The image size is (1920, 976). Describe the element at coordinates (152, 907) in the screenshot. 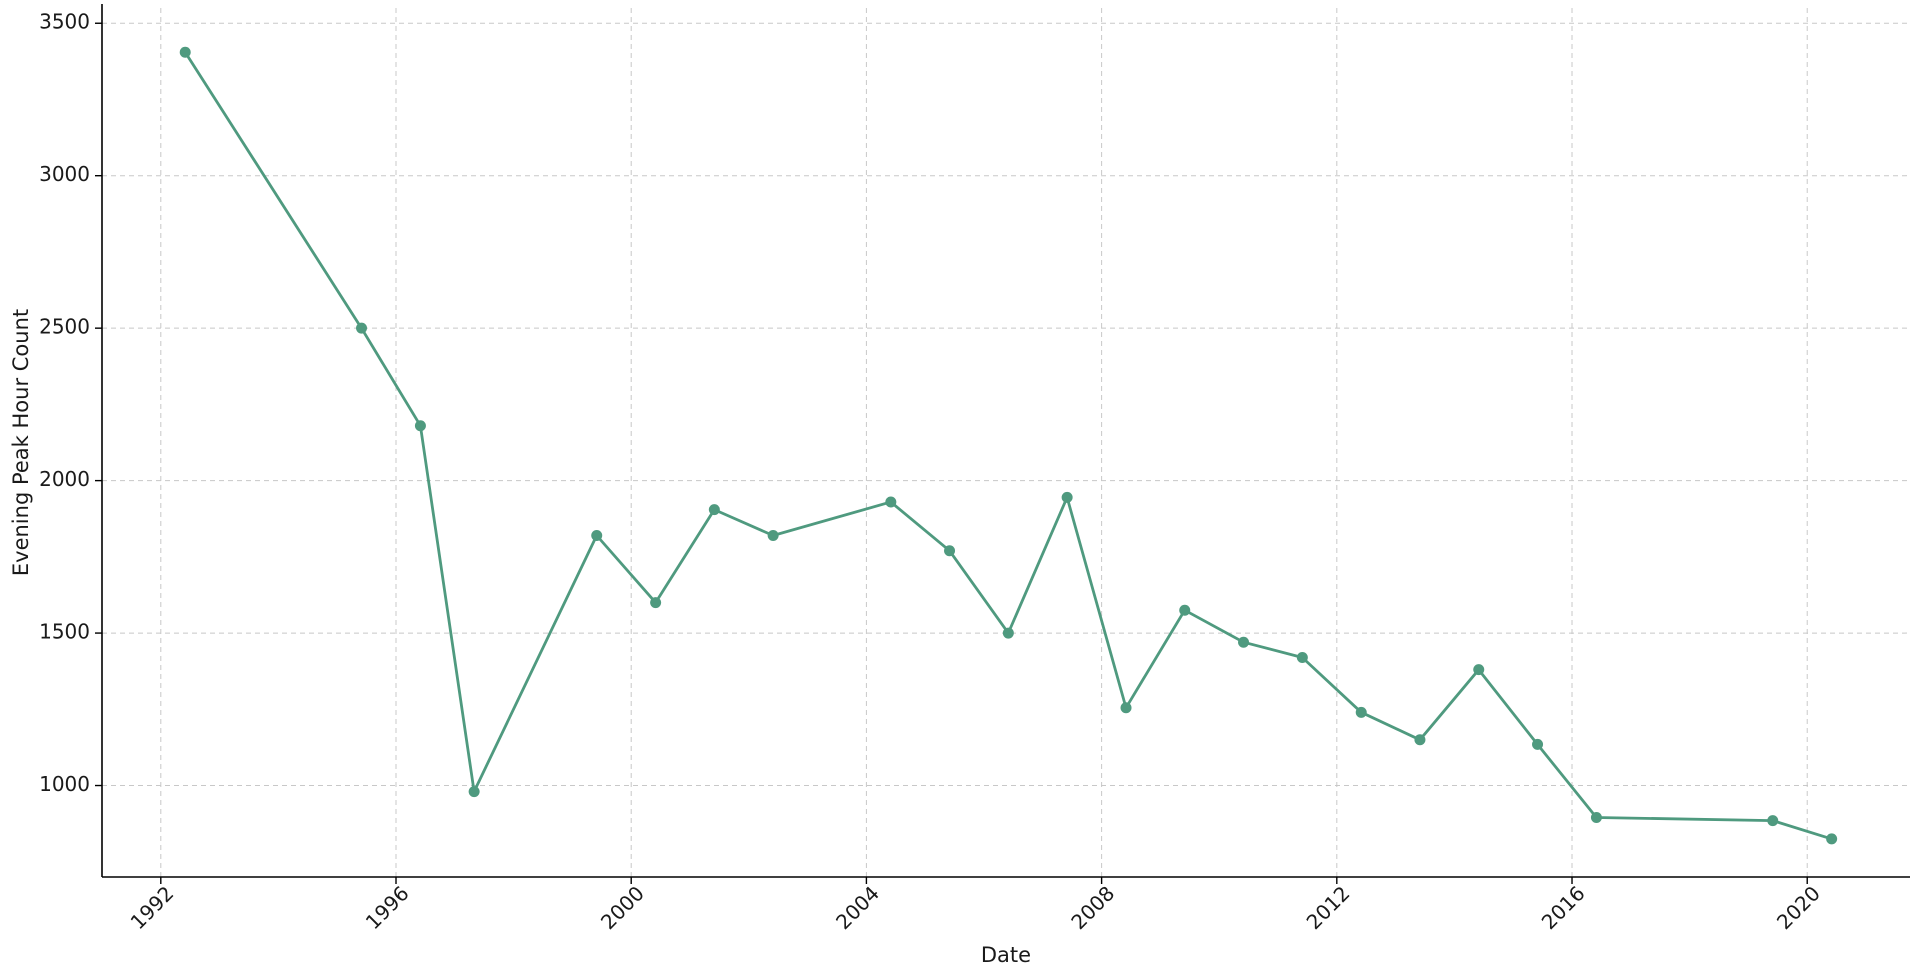

I see `x-tick-label: 1992` at that location.